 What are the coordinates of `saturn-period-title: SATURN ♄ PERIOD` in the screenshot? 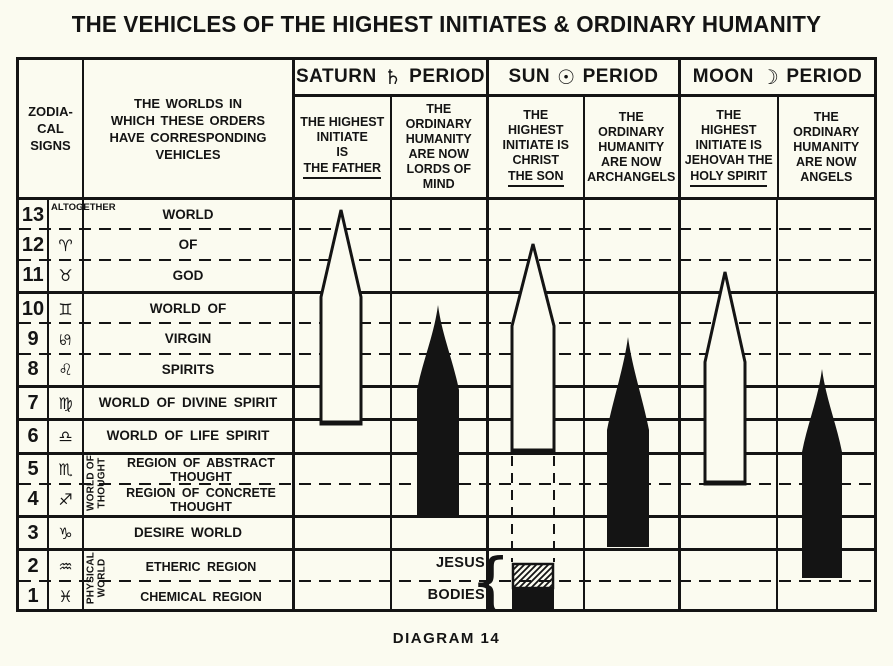 It's located at (390, 78).